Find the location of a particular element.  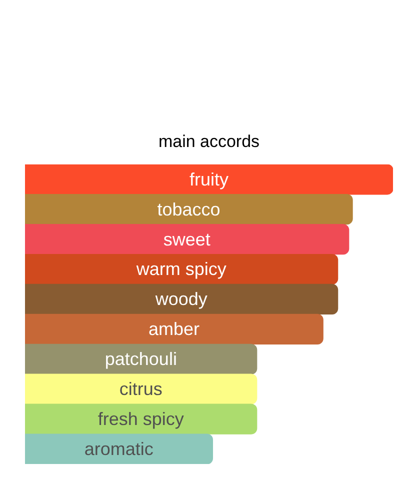

y-tick-label: citrus is located at coordinates (140, 389).